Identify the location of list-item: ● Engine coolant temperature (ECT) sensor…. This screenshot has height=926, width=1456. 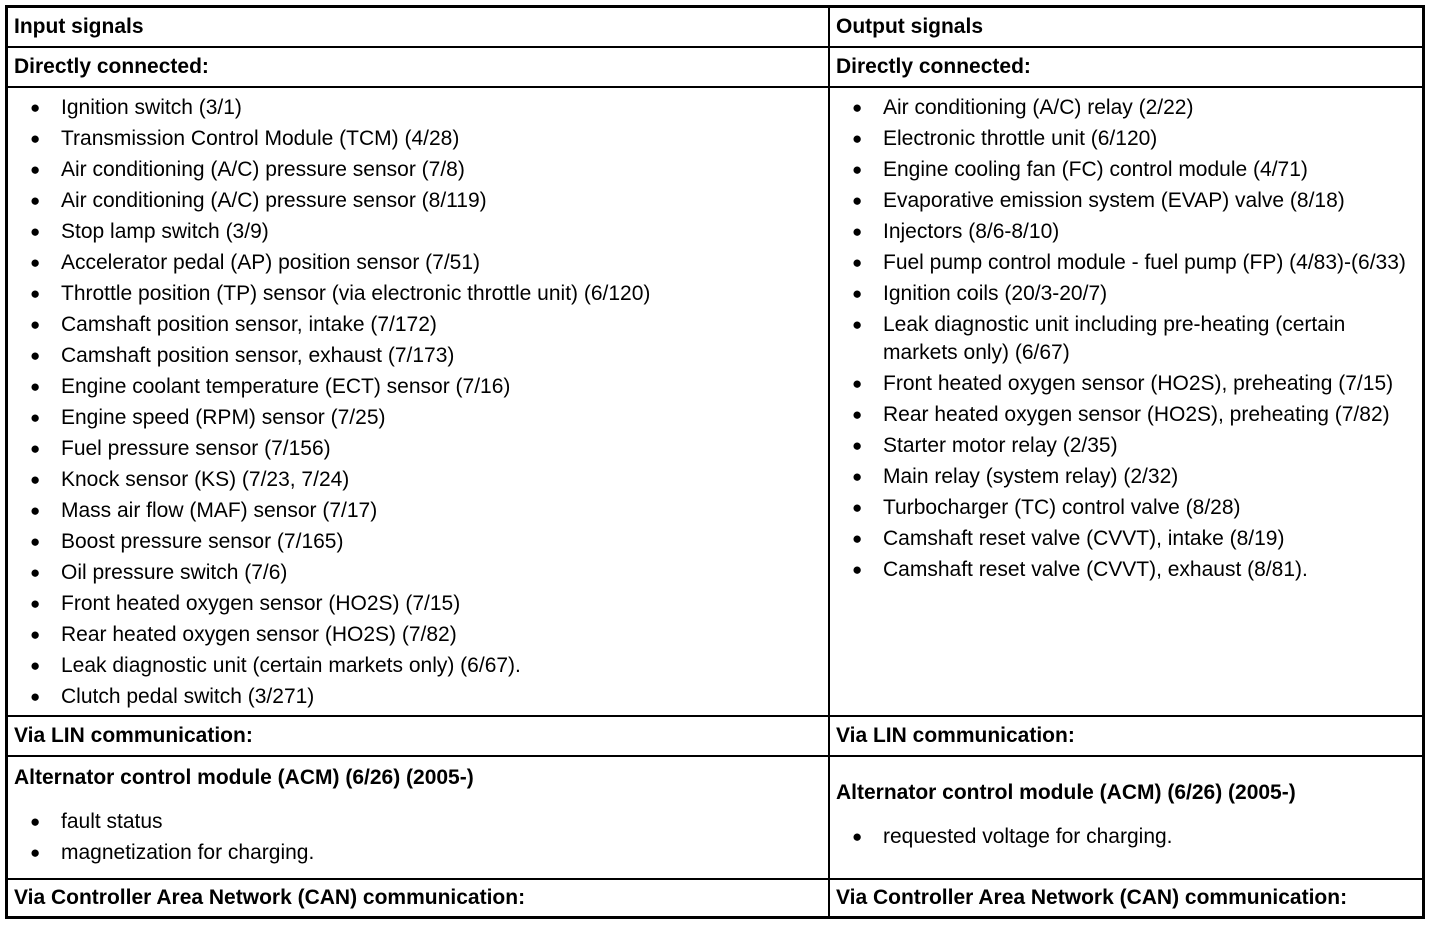
(418, 388).